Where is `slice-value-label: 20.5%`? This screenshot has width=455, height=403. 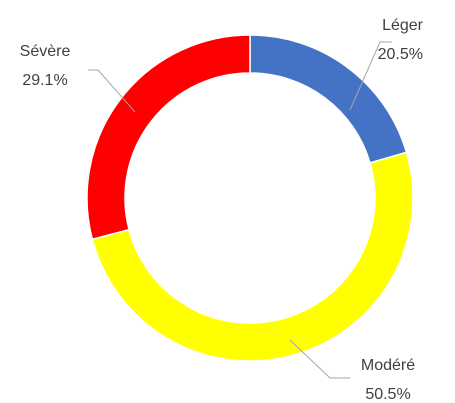
slice-value-label: 20.5% is located at coordinates (400, 54).